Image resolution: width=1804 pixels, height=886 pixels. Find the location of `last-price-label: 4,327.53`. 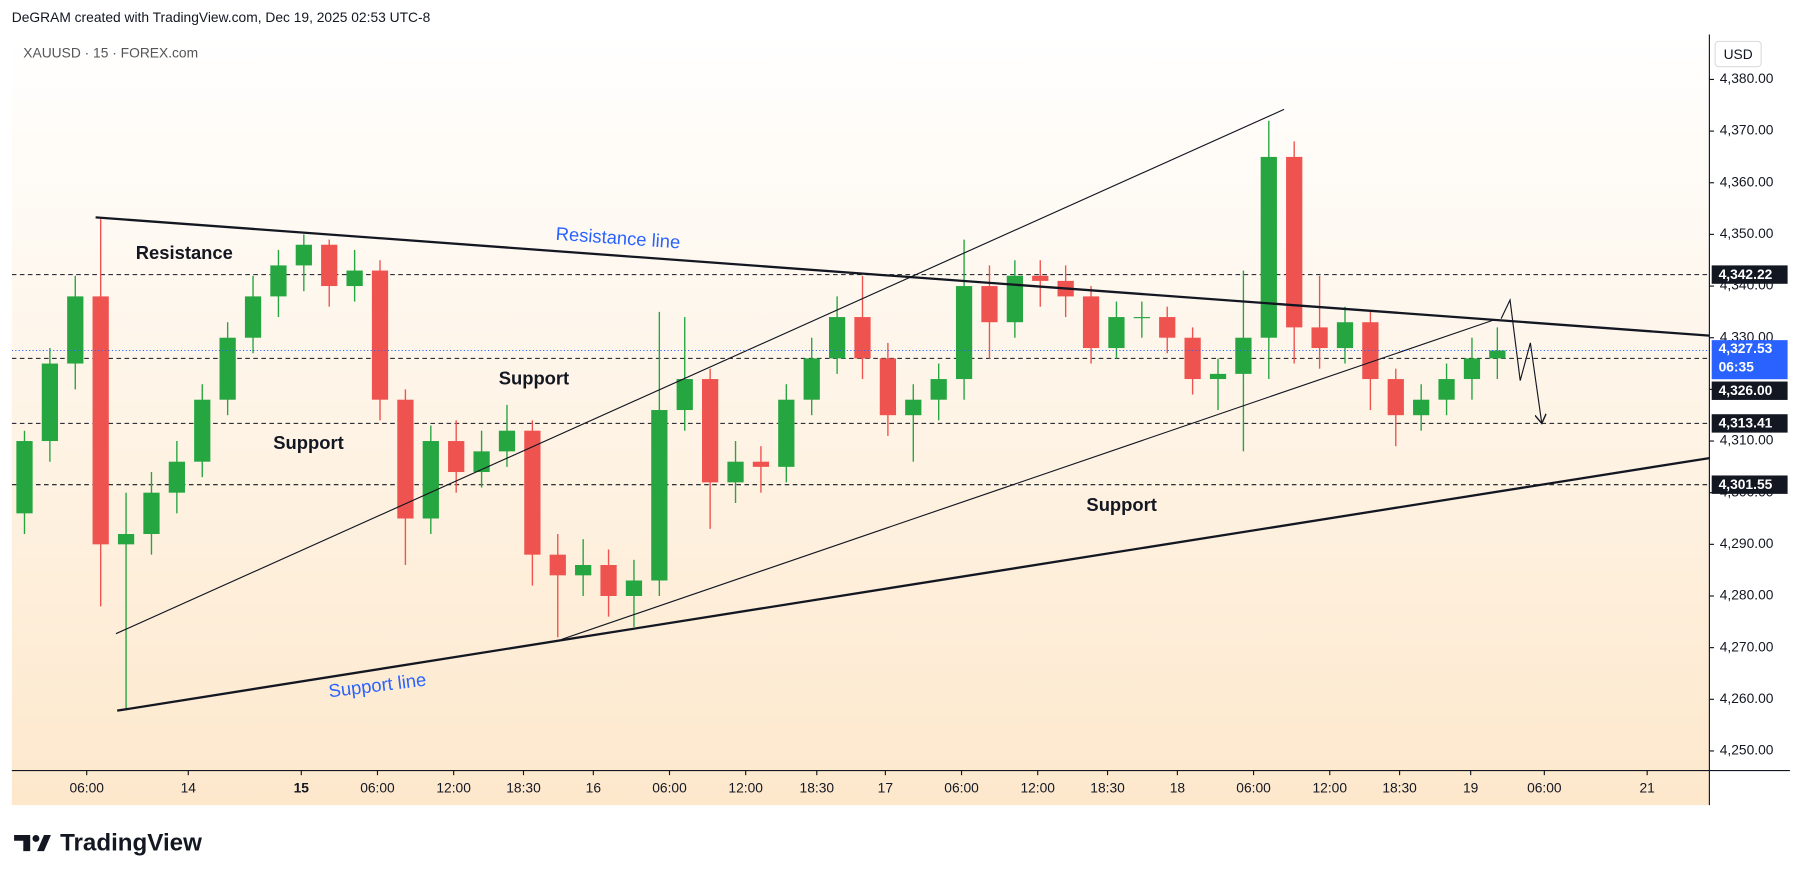

last-price-label: 4,327.53 is located at coordinates (1746, 348).